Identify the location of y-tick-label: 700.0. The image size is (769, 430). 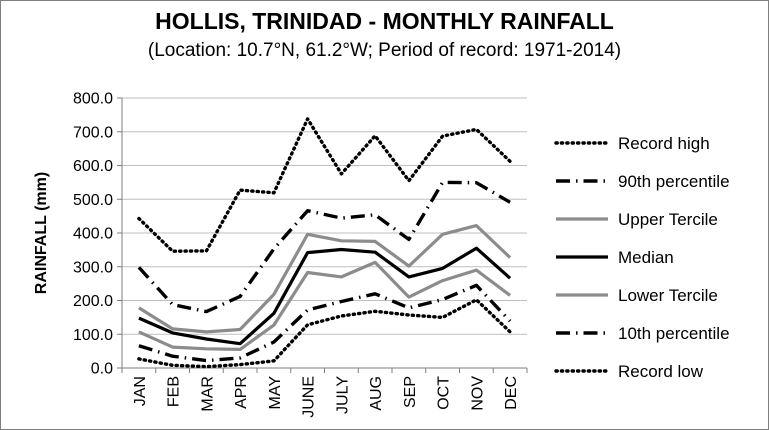
(93, 132).